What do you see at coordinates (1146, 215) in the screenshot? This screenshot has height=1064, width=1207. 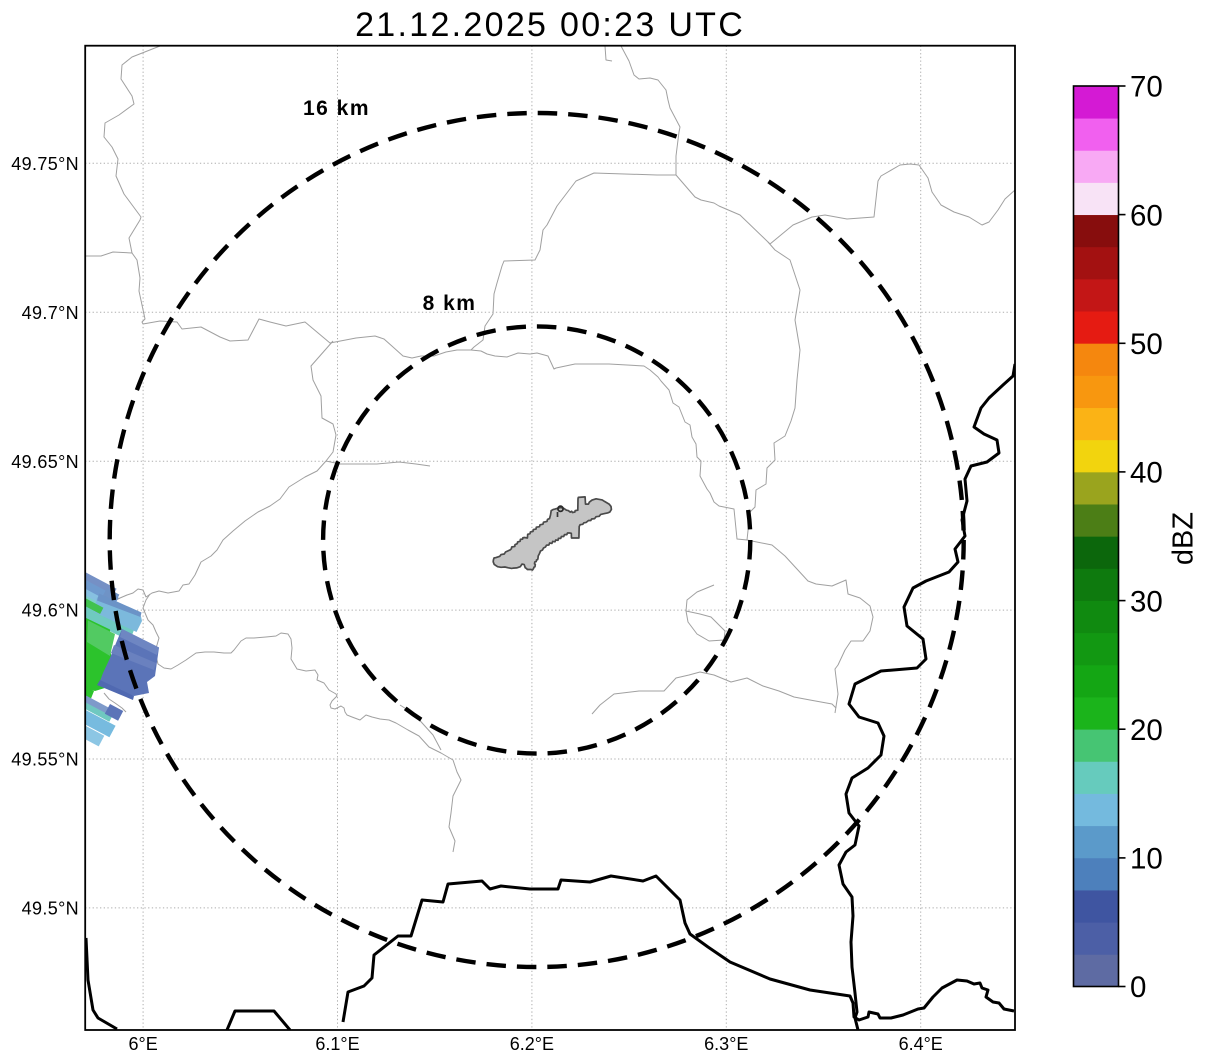 I see `svg-text: 60` at bounding box center [1146, 215].